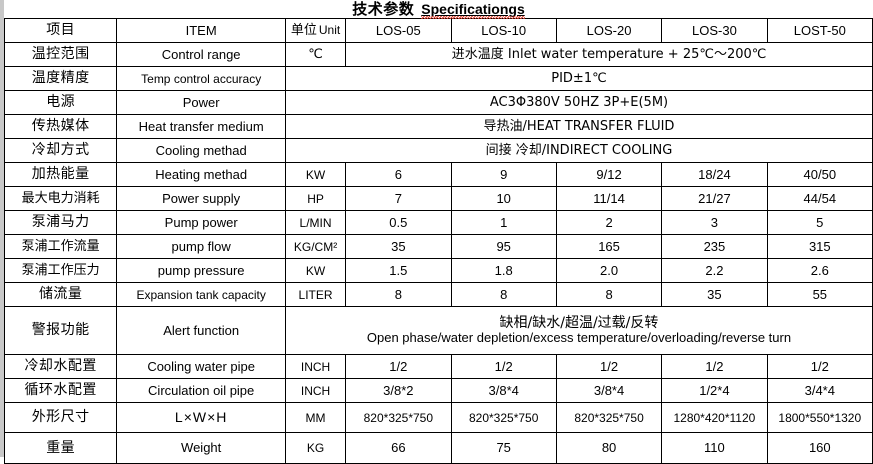 This screenshot has width=873, height=464. I want to click on row-label-chinese: 泵浦工作压力, so click(60, 270).